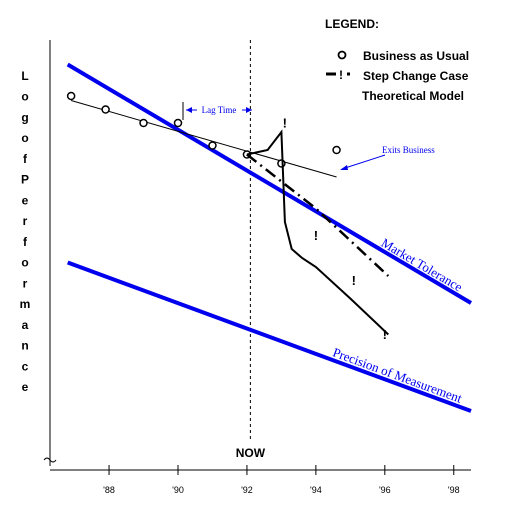  What do you see at coordinates (178, 490) in the screenshot?
I see `x-tick-label: '90` at bounding box center [178, 490].